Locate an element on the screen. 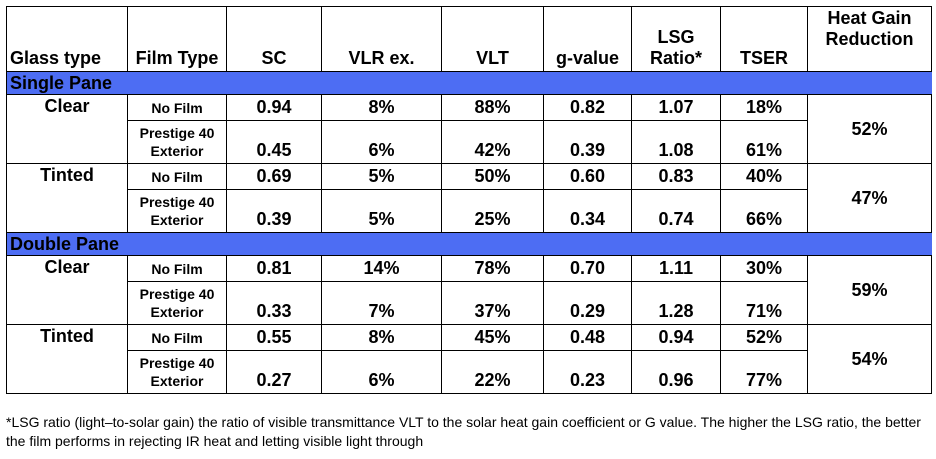 The image size is (936, 459). table-row: Prestige 40 Exterior 0.27 6% 22% 0.23 0.96 77% is located at coordinates (469, 372).